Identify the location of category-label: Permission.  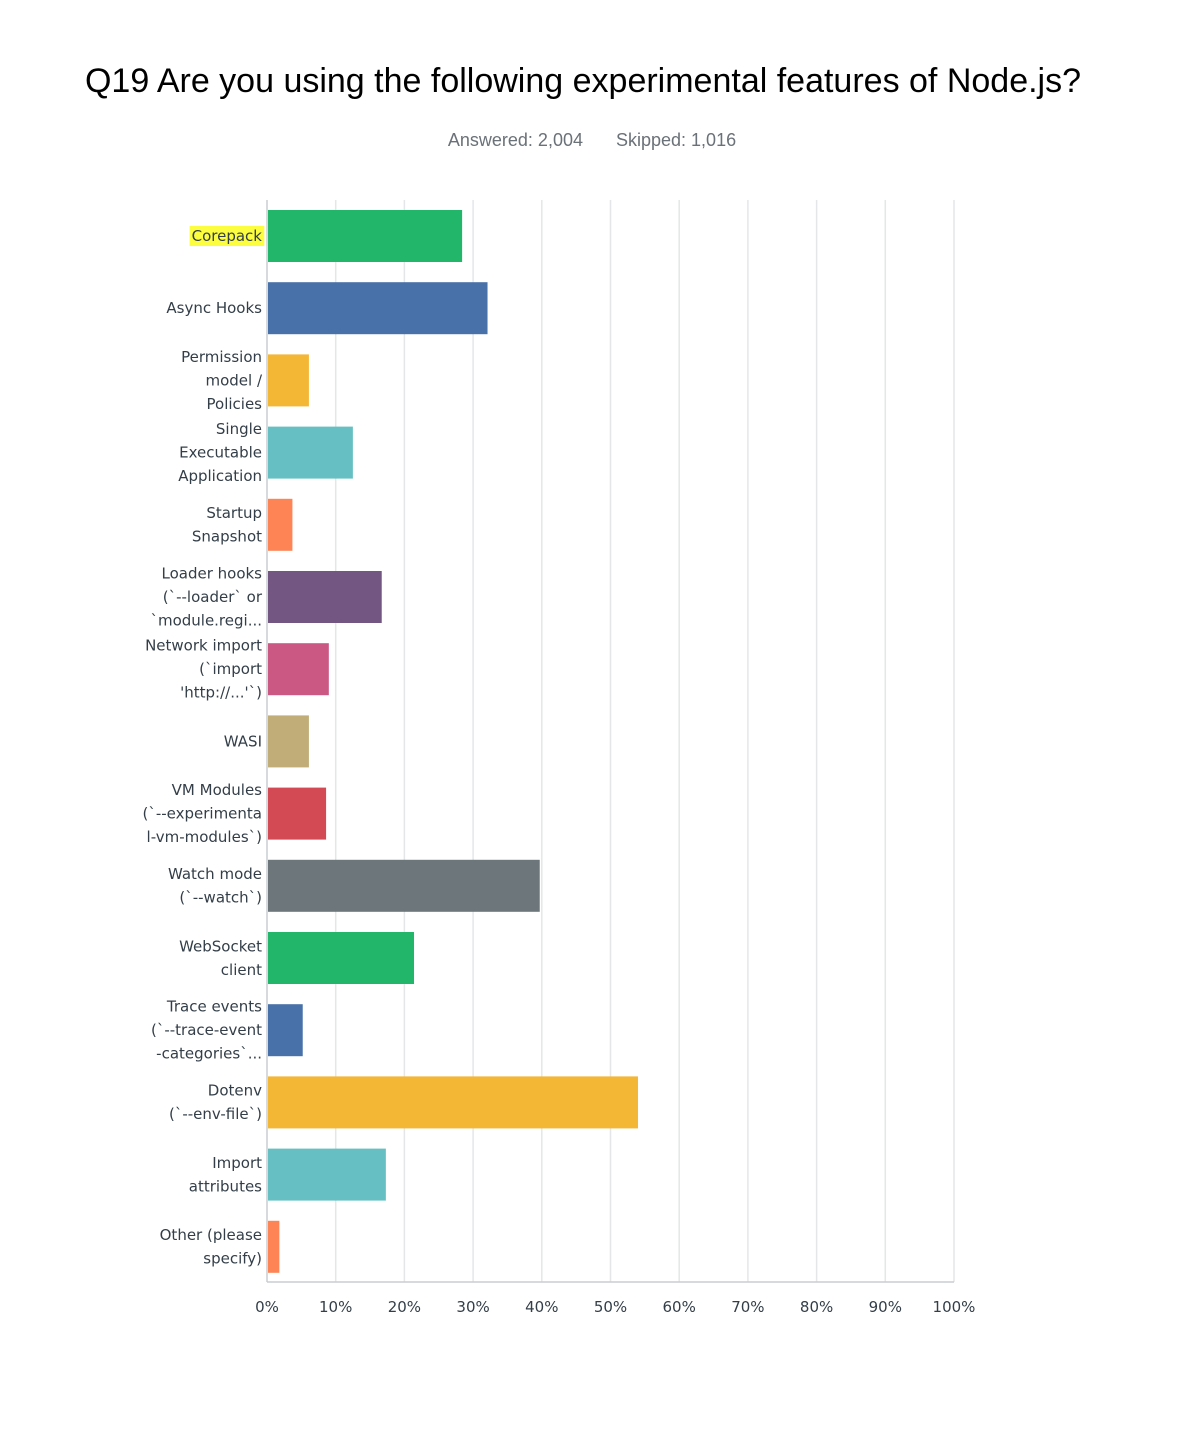
(221, 357).